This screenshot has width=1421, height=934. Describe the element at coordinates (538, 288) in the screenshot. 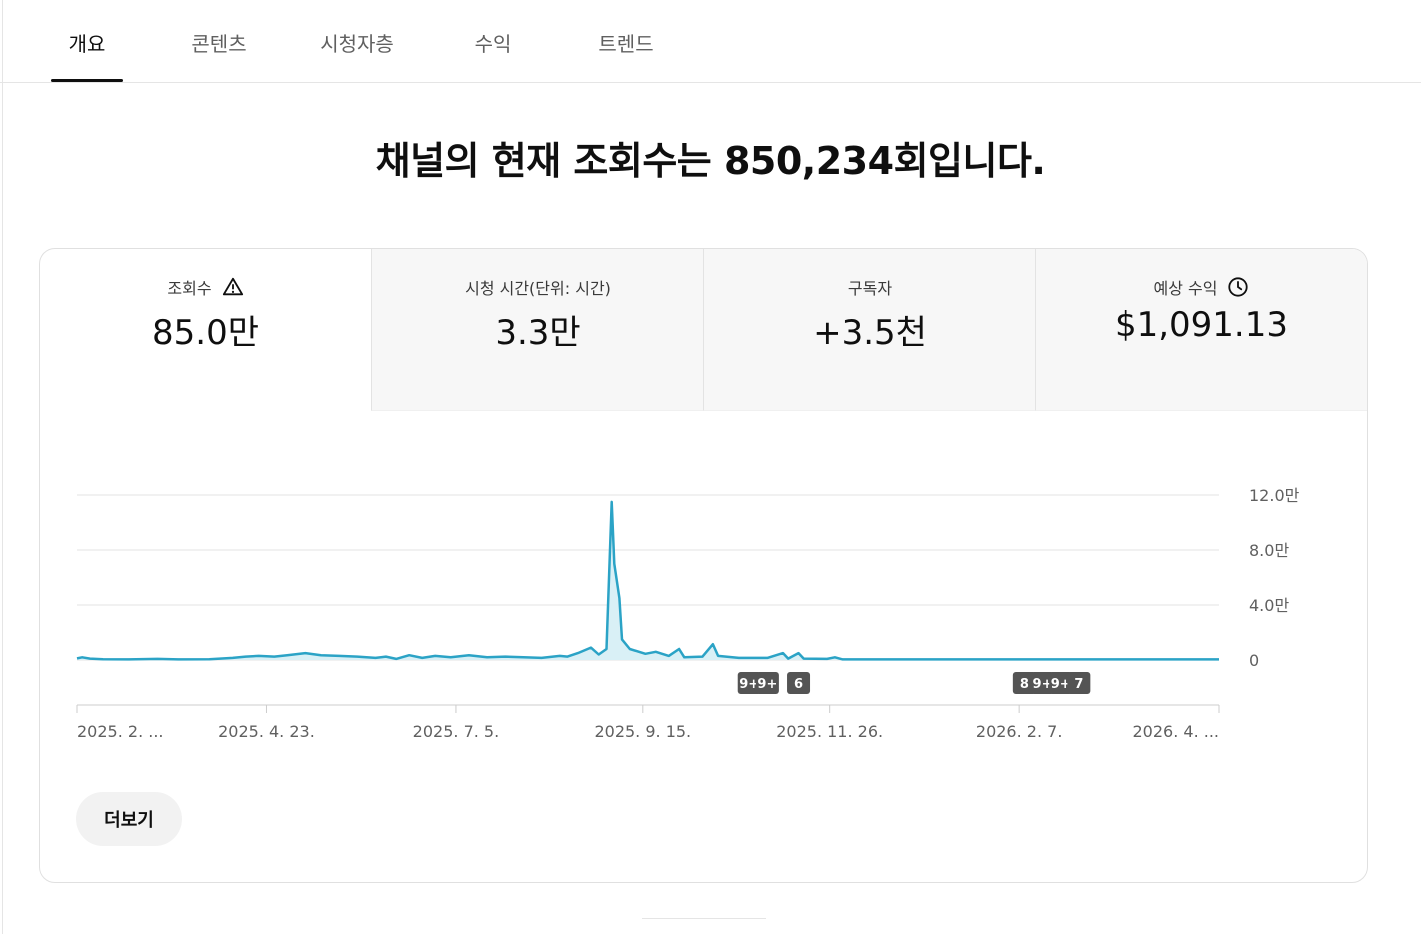

I see `metric-label: 시청 시간(단위: 시간)` at that location.